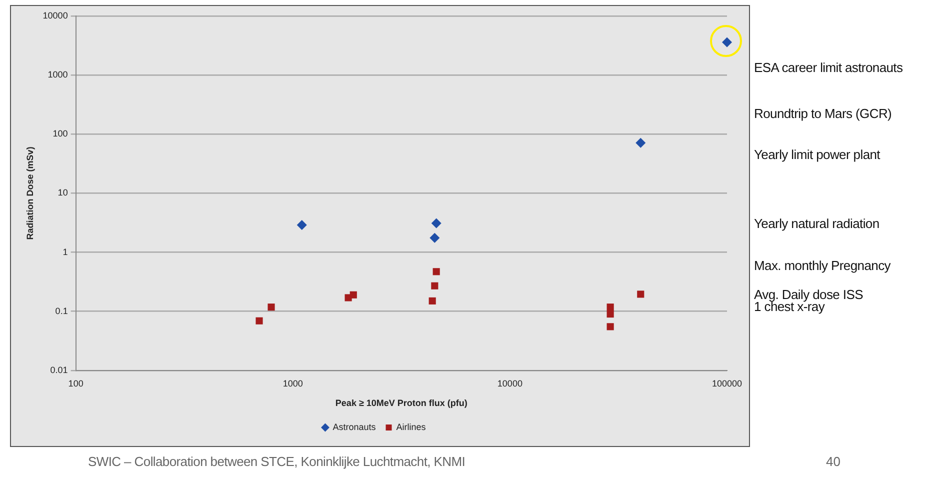 This screenshot has width=933, height=489. Describe the element at coordinates (292, 383) in the screenshot. I see `x-tick-label: 1000` at that location.